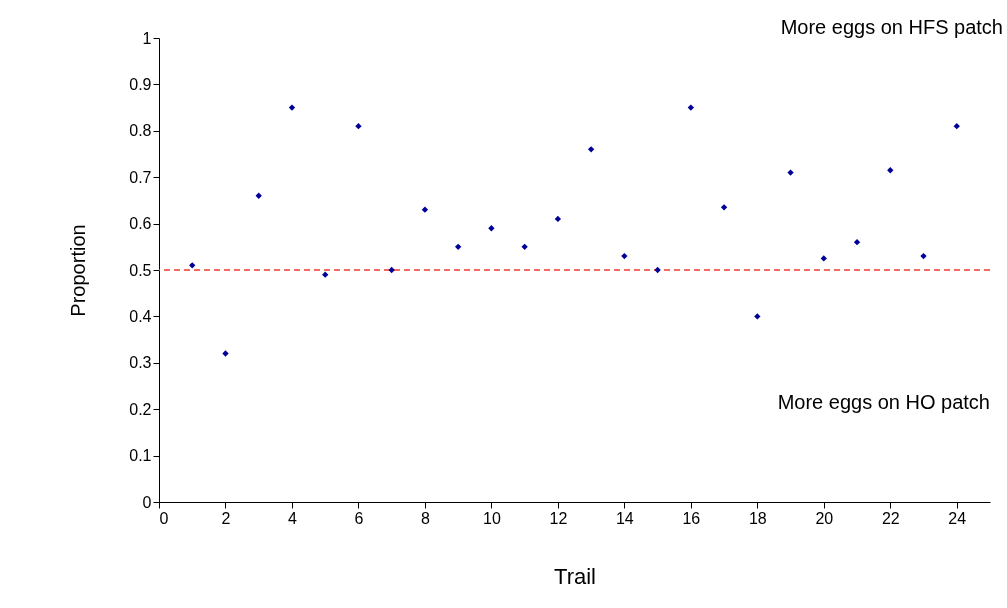 This screenshot has height=608, width=1007. I want to click on x-axis-title: Trail, so click(575, 576).